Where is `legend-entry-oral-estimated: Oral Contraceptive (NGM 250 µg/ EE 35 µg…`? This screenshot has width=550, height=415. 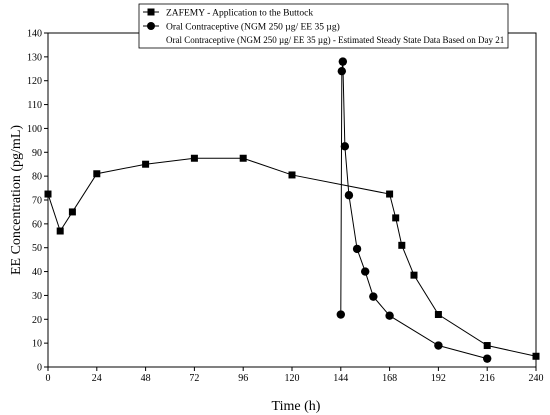 legend-entry-oral-estimated: Oral Contraceptive (NGM 250 µg/ EE 35 µg… is located at coordinates (335, 40).